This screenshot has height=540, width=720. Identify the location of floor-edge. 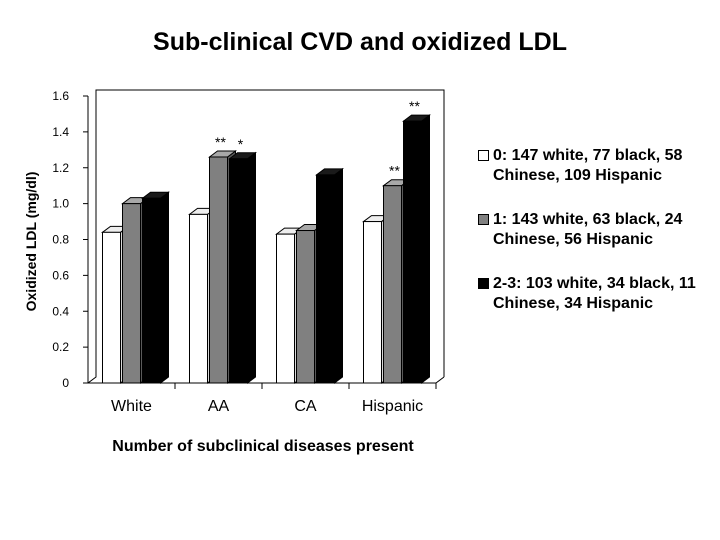
(440, 380).